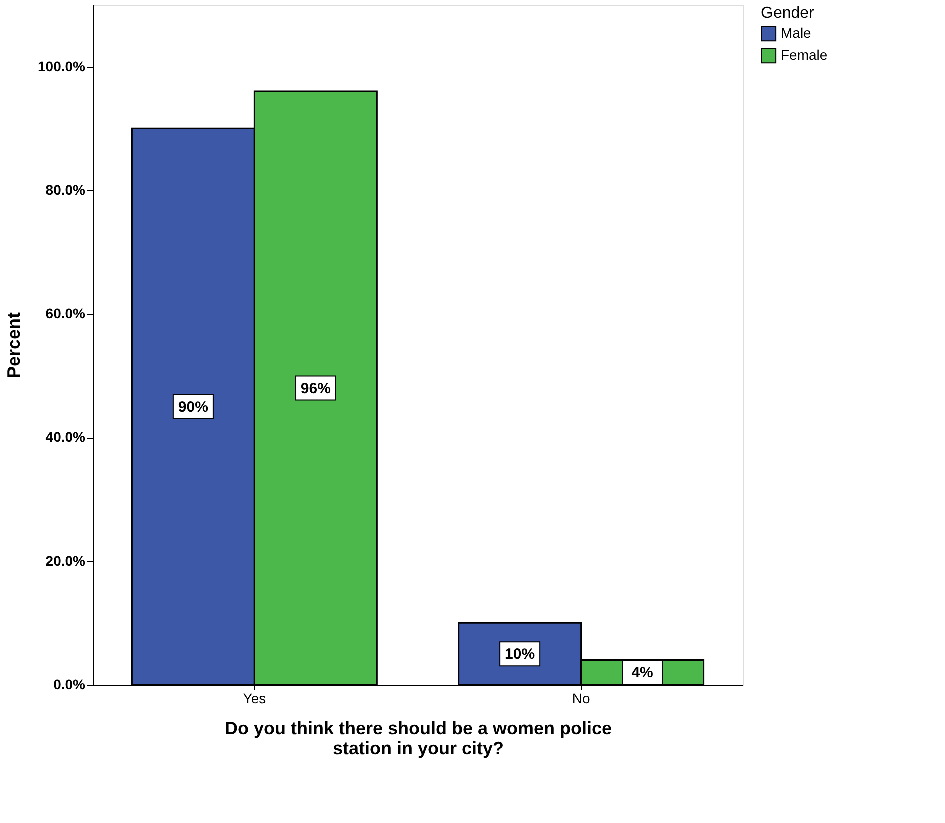 This screenshot has width=945, height=823. Describe the element at coordinates (66, 437) in the screenshot. I see `y-tick-label: 40.0%` at that location.